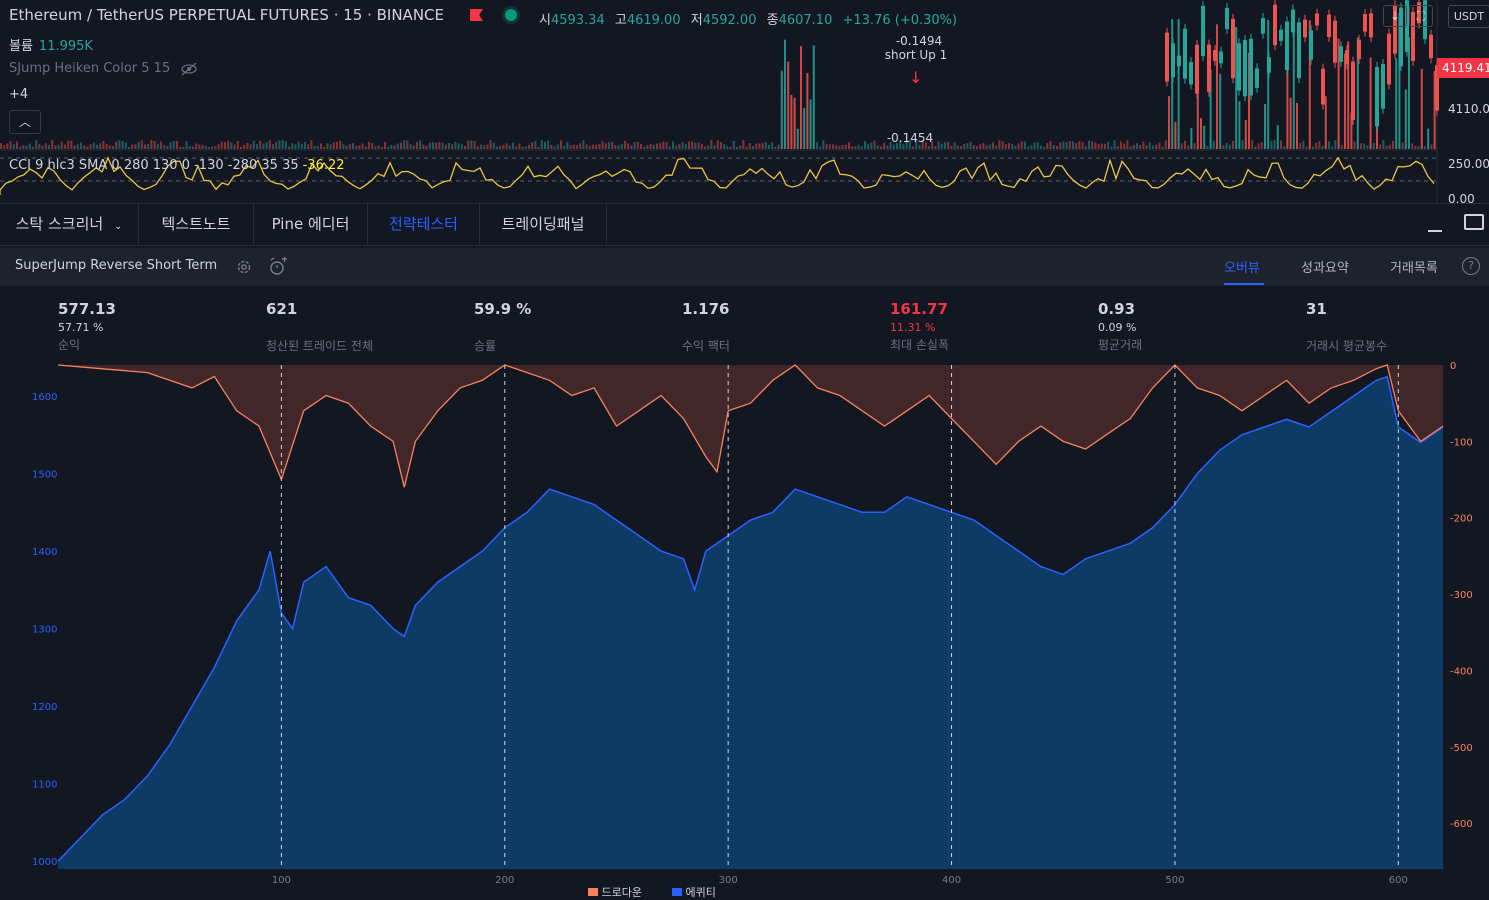  Describe the element at coordinates (615, 892) in the screenshot. I see `legend-drawdown: 드로다운` at that location.